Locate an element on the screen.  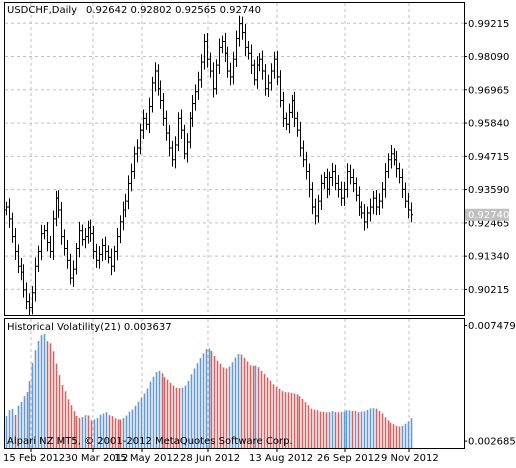
current-price-tag: 0.92740 is located at coordinates (487, 214).